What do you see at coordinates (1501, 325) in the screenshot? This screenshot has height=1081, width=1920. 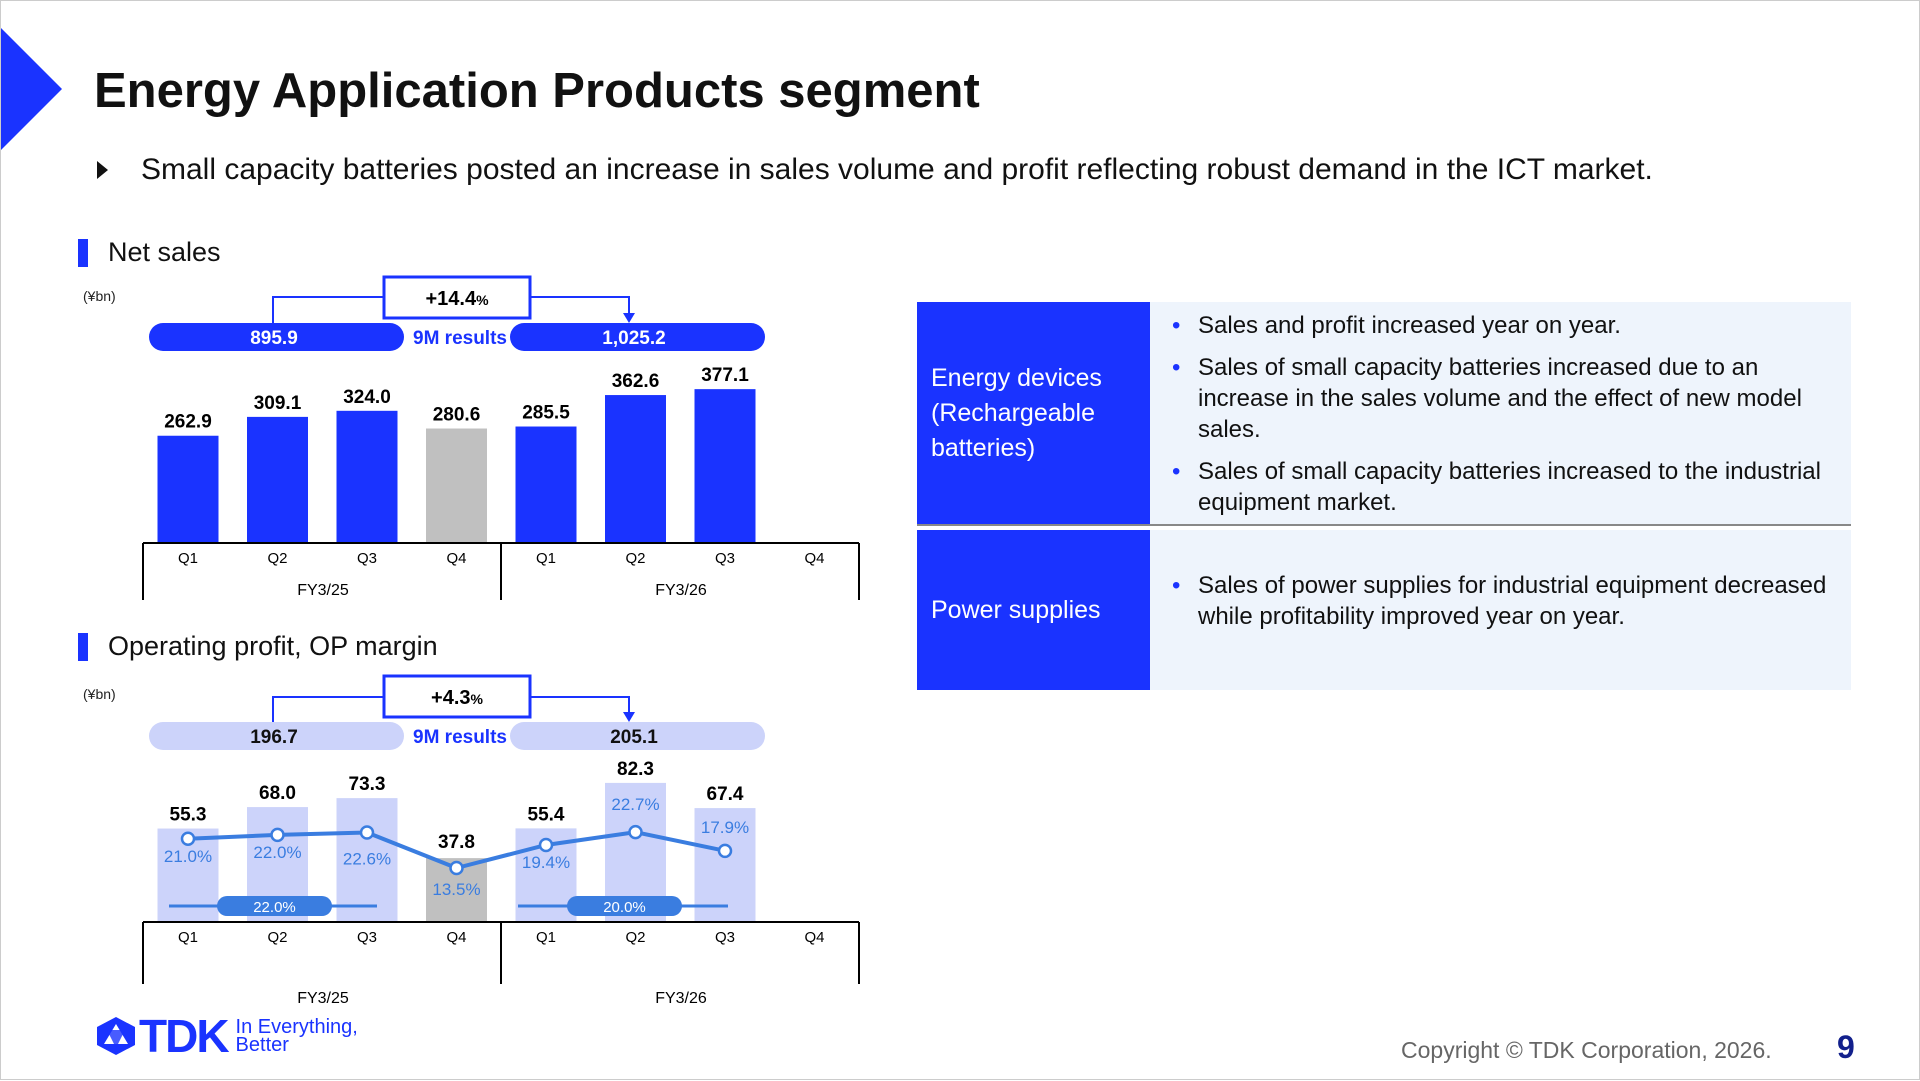 I see `list-item: Sales and profit increased year on year.` at bounding box center [1501, 325].